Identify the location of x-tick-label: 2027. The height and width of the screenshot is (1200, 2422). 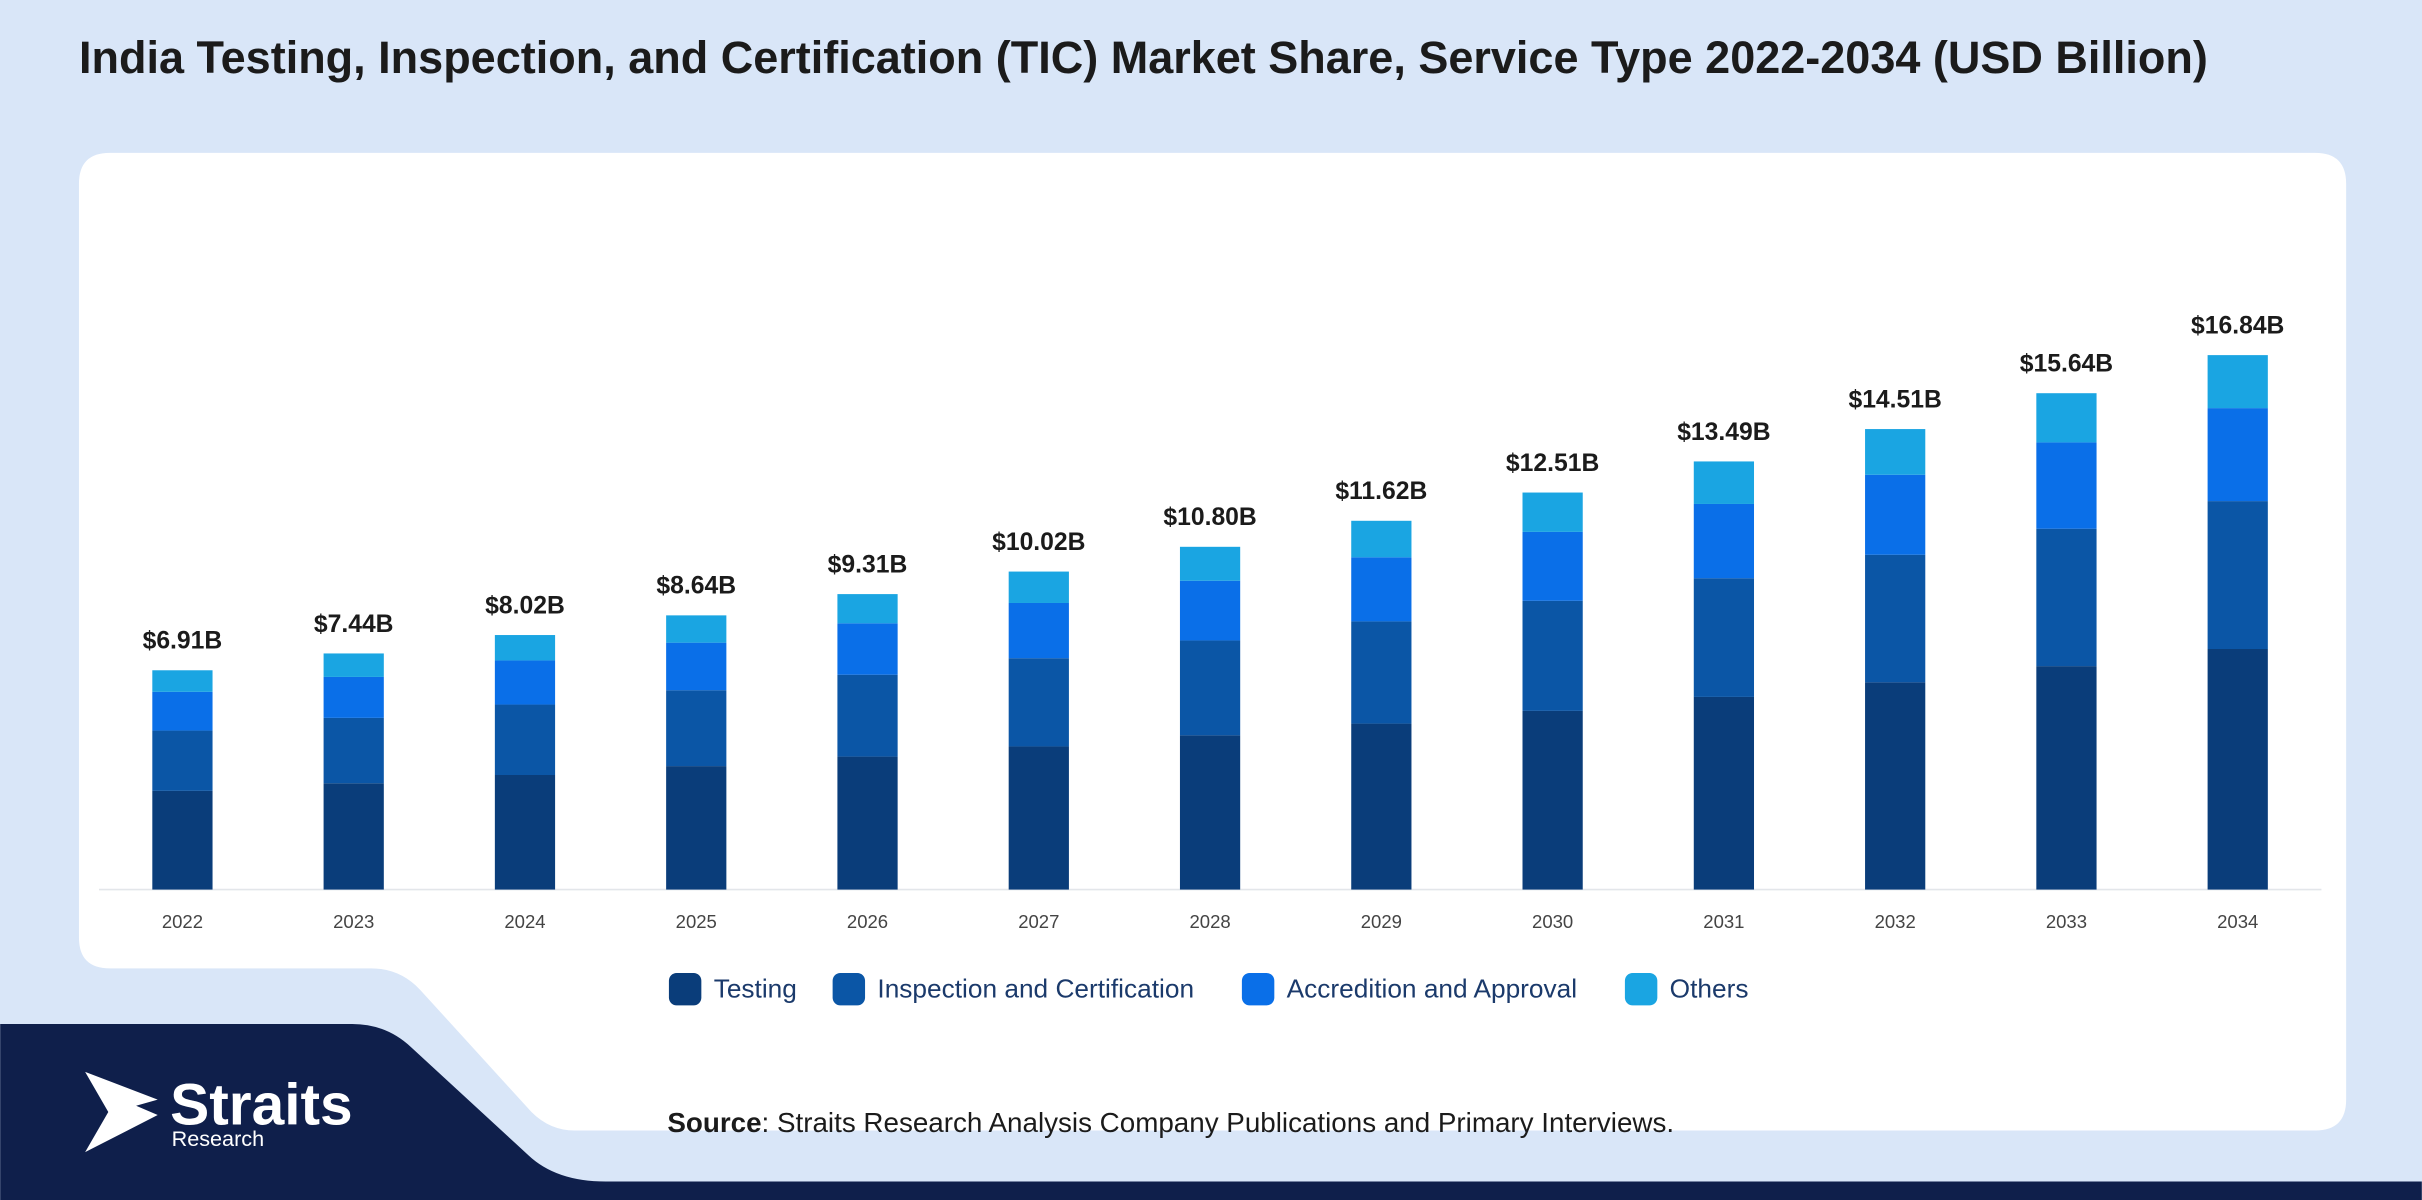
(1038, 921).